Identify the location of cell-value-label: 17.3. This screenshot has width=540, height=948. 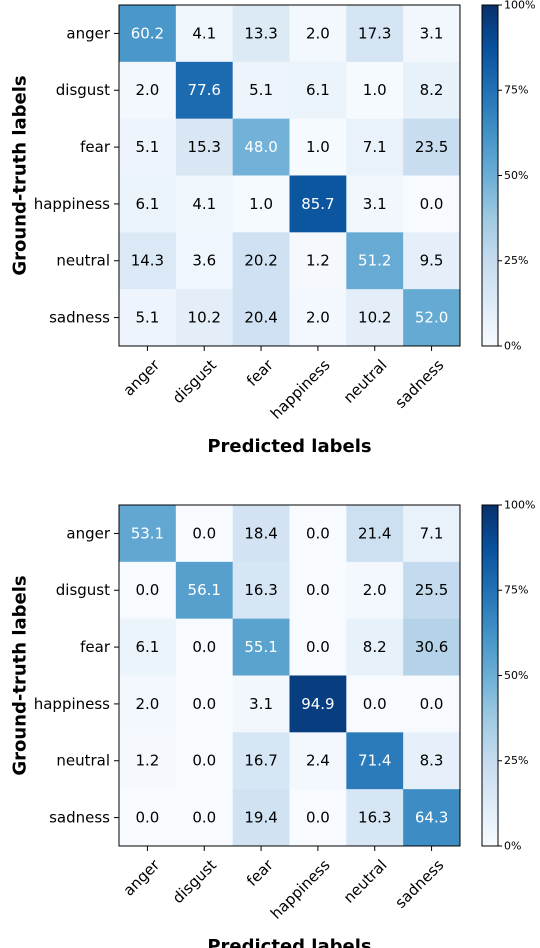
(374, 33).